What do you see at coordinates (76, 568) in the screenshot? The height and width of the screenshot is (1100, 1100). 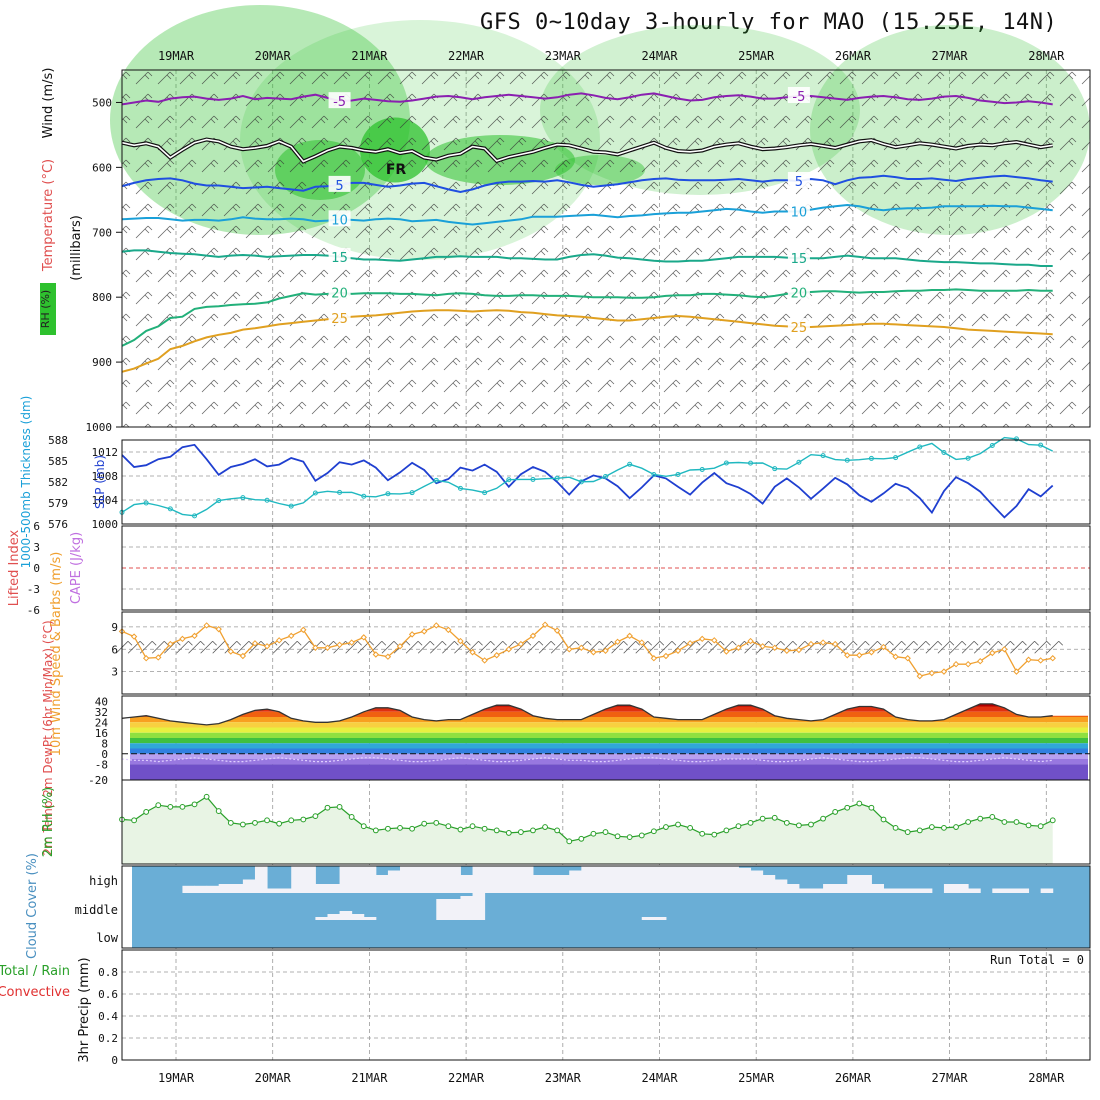 I see `cape-ylabel: CAPE (J/kg)` at bounding box center [76, 568].